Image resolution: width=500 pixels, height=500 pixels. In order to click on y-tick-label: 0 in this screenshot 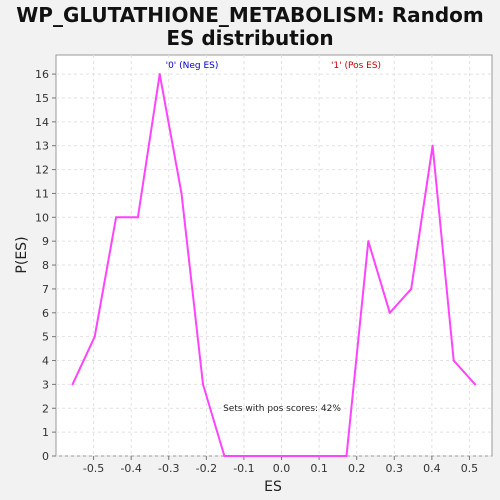, I will do `click(45, 456)`.